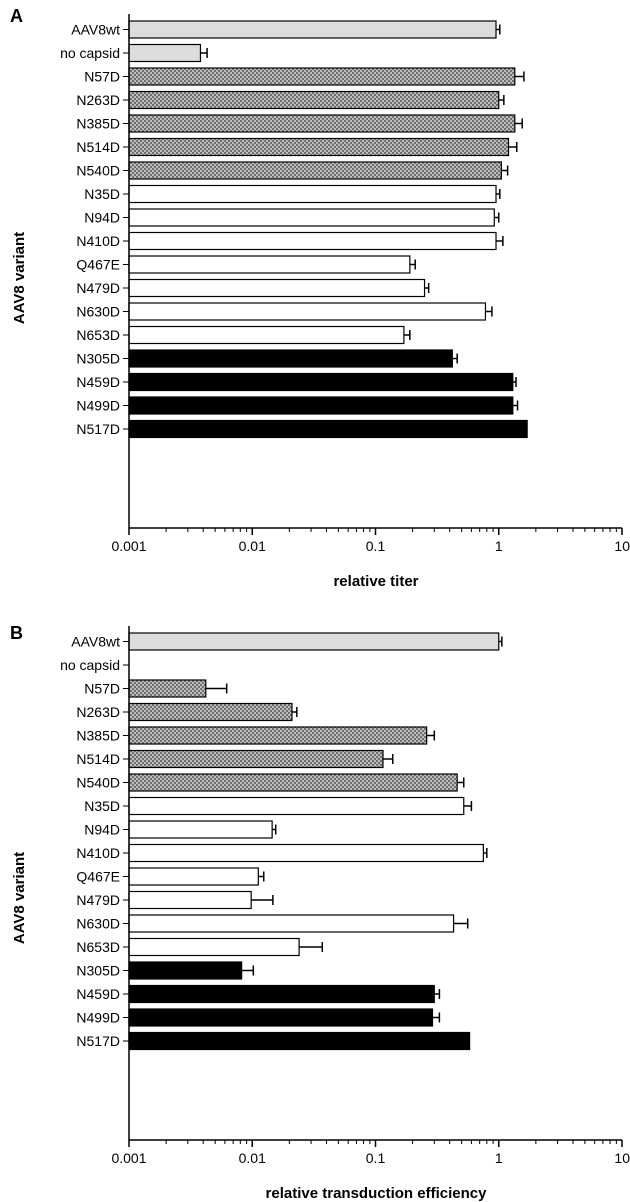 This screenshot has width=630, height=1202. What do you see at coordinates (19, 278) in the screenshot?
I see `panel-a-y-axis-title: AAV8 variant` at bounding box center [19, 278].